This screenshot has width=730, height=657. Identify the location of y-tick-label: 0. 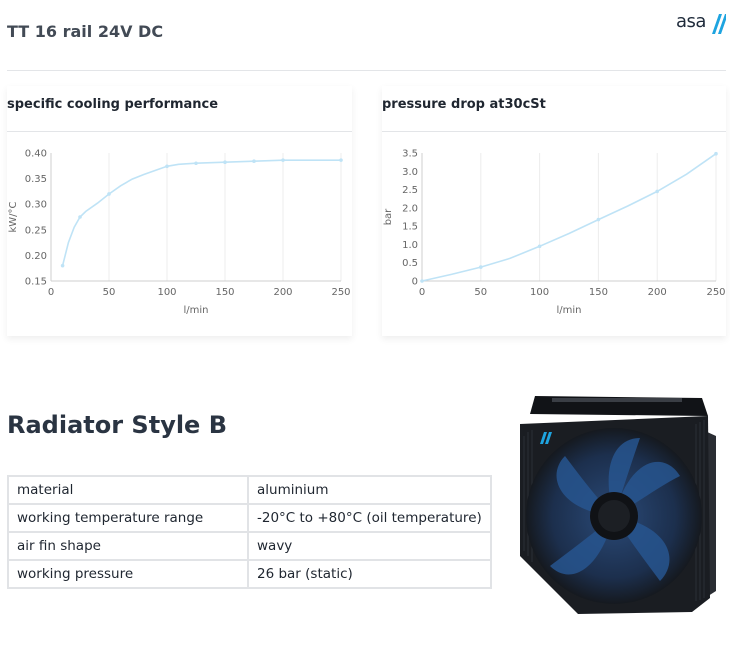
(415, 282).